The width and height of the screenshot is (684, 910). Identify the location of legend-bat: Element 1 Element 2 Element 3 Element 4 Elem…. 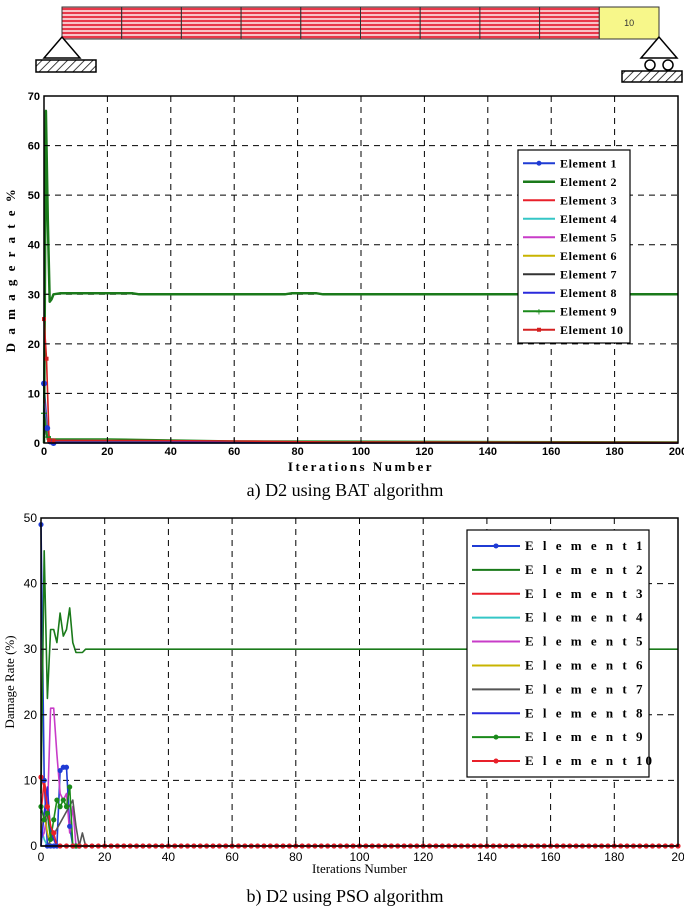
(574, 246).